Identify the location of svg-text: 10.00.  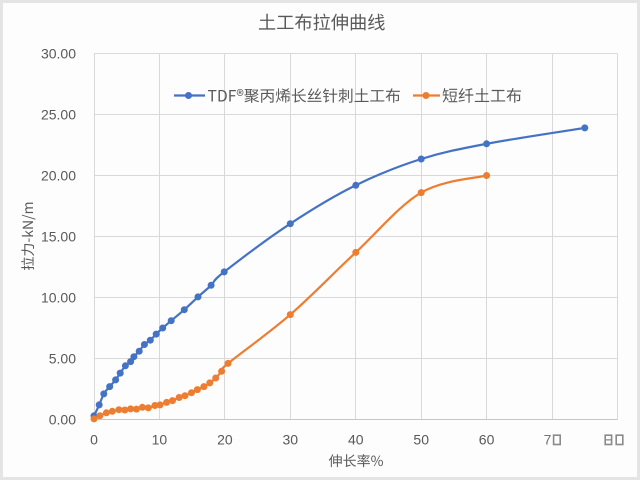
(58, 298).